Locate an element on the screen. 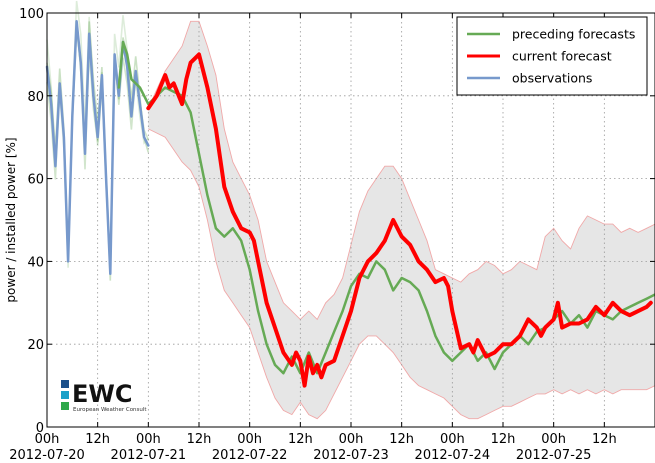  y-tick-label: 60 is located at coordinates (35, 180).